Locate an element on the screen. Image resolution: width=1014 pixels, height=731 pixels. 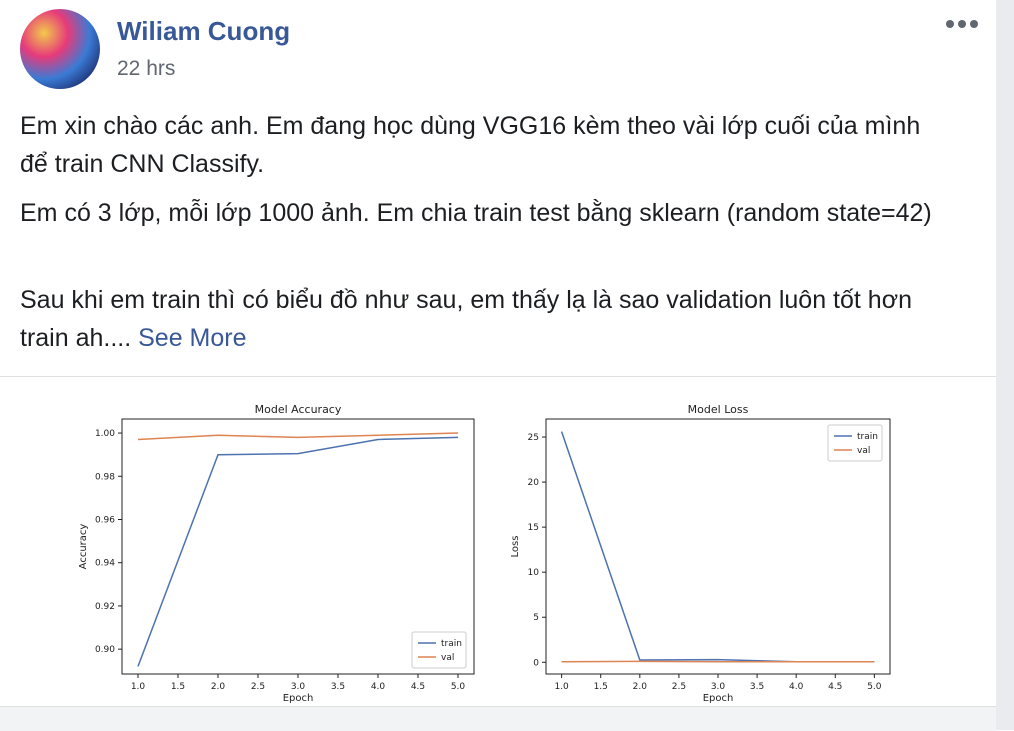
right-rail is located at coordinates (1005, 365).